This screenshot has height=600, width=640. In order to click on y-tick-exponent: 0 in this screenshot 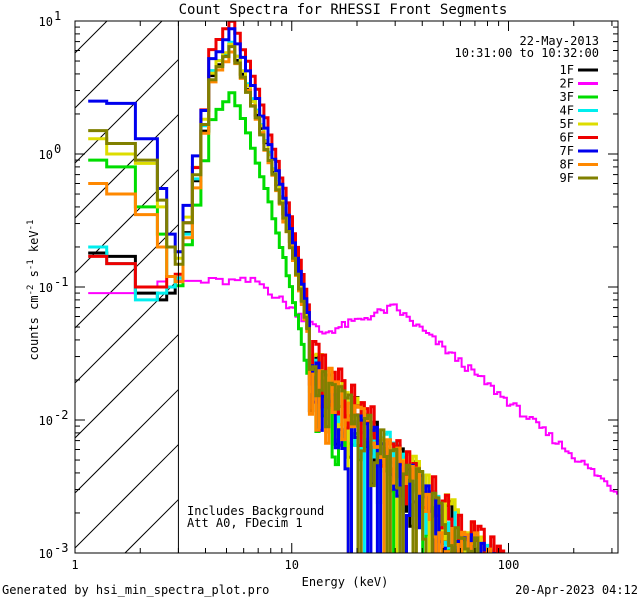, I will do `click(57, 149)`.